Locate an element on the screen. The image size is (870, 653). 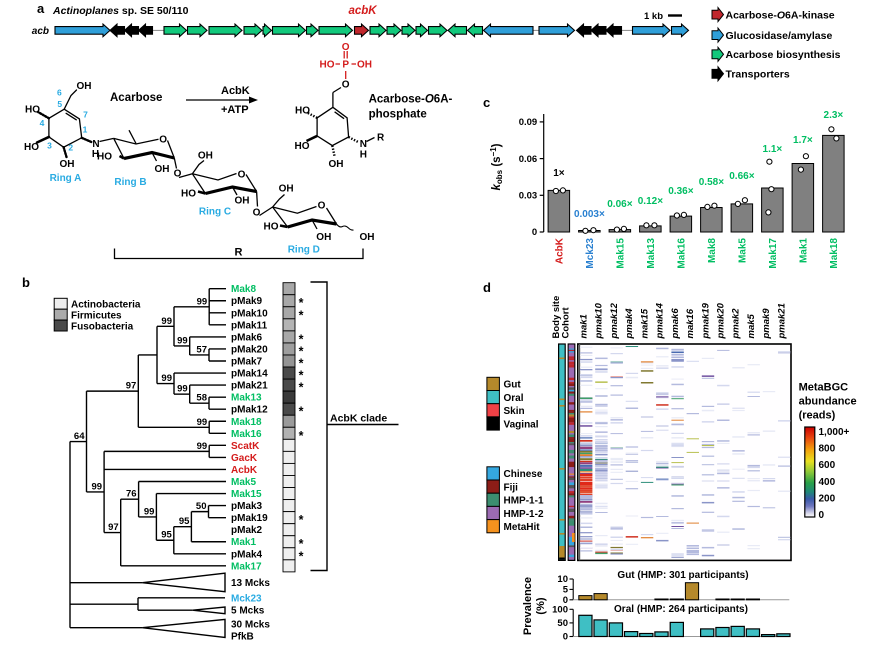
svg-text: 200 is located at coordinates (827, 498).